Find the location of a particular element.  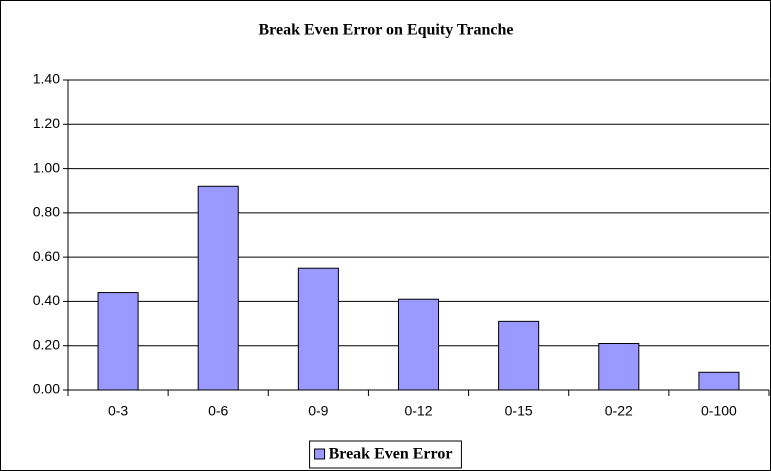

y-tick-label: 0.80 is located at coordinates (46, 212).